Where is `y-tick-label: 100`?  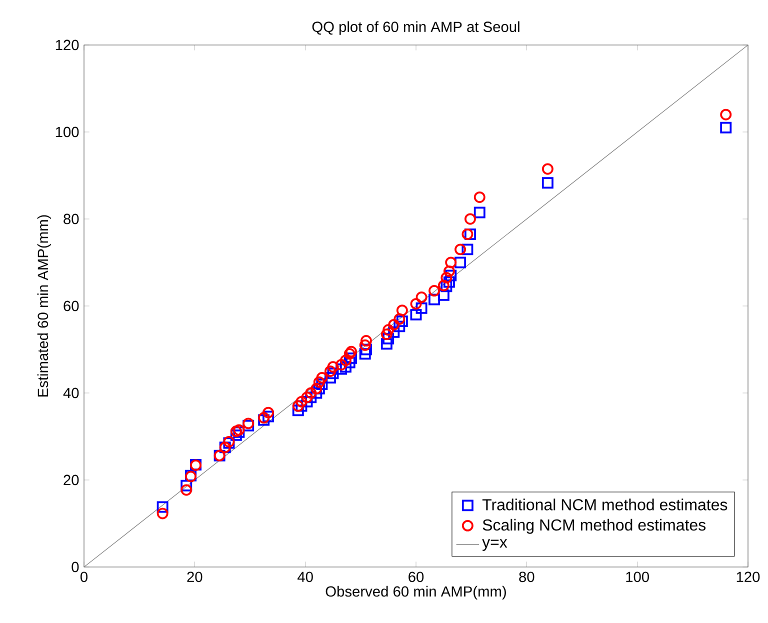
y-tick-label: 100 is located at coordinates (67, 132).